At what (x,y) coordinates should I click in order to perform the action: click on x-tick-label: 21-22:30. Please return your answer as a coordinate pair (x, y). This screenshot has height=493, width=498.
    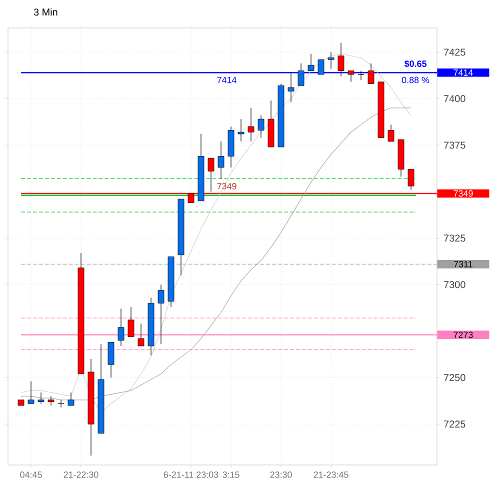
    Looking at the image, I should click on (81, 475).